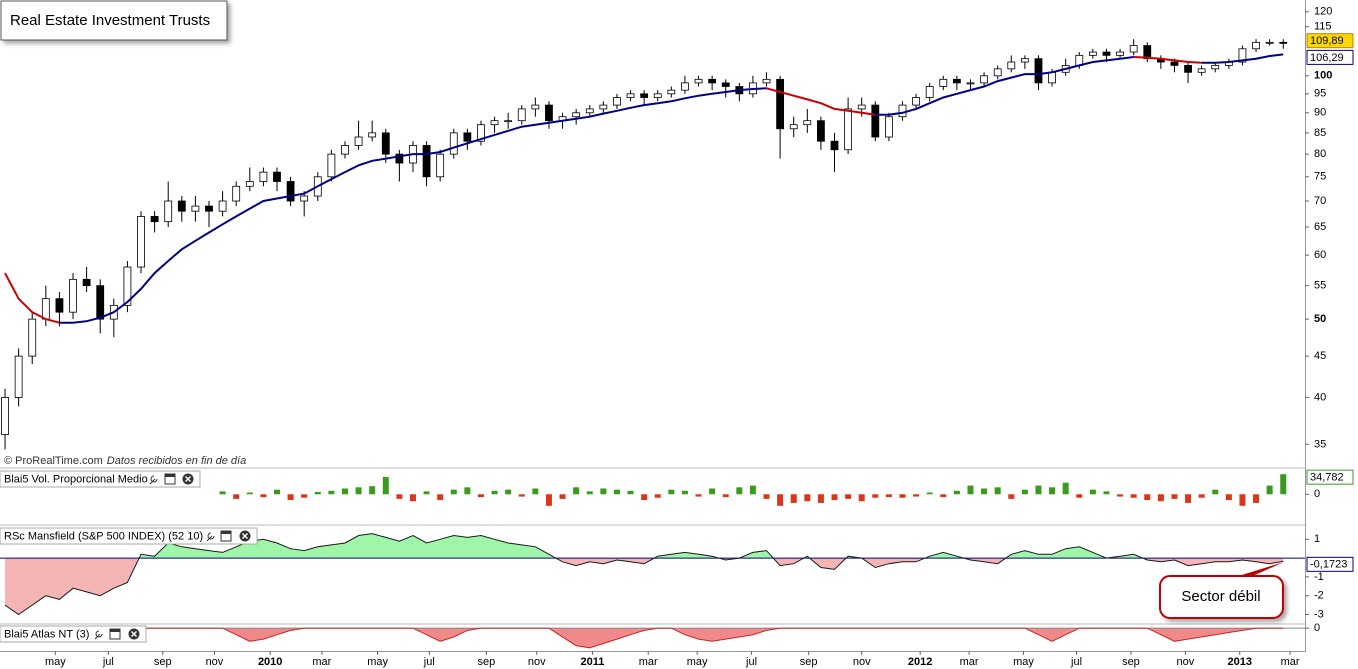  Describe the element at coordinates (1320, 286) in the screenshot. I see `y-tick-label: 55` at that location.